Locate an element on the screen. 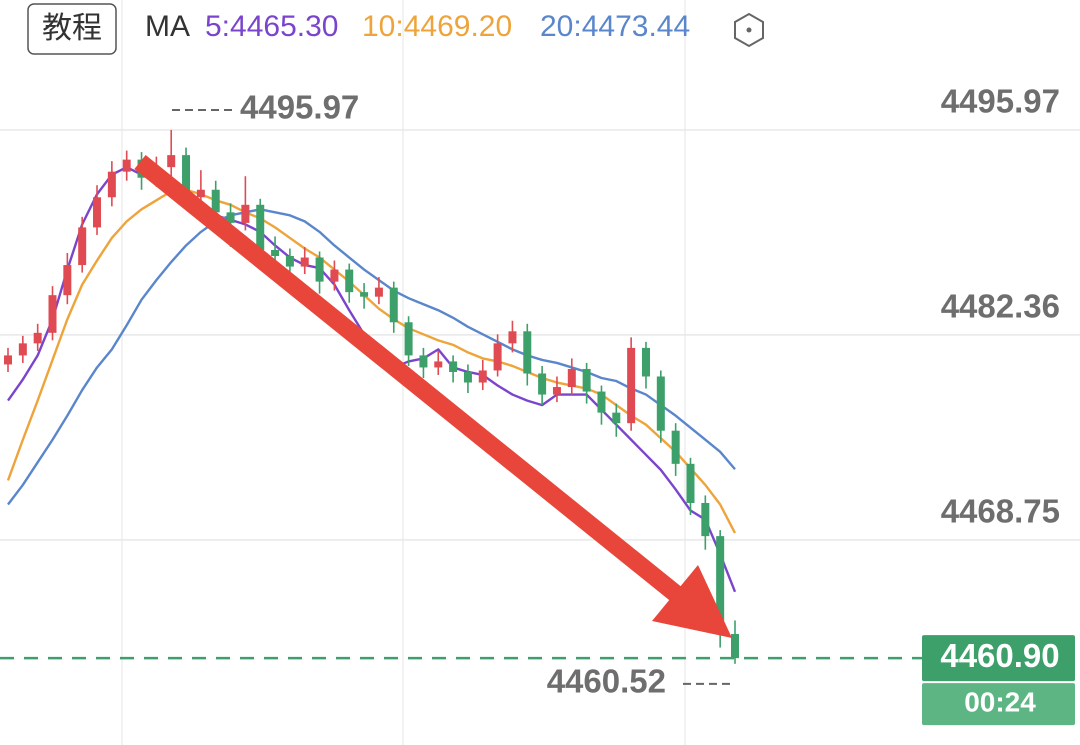  y-tick-label: 4495.97 is located at coordinates (1000, 101).